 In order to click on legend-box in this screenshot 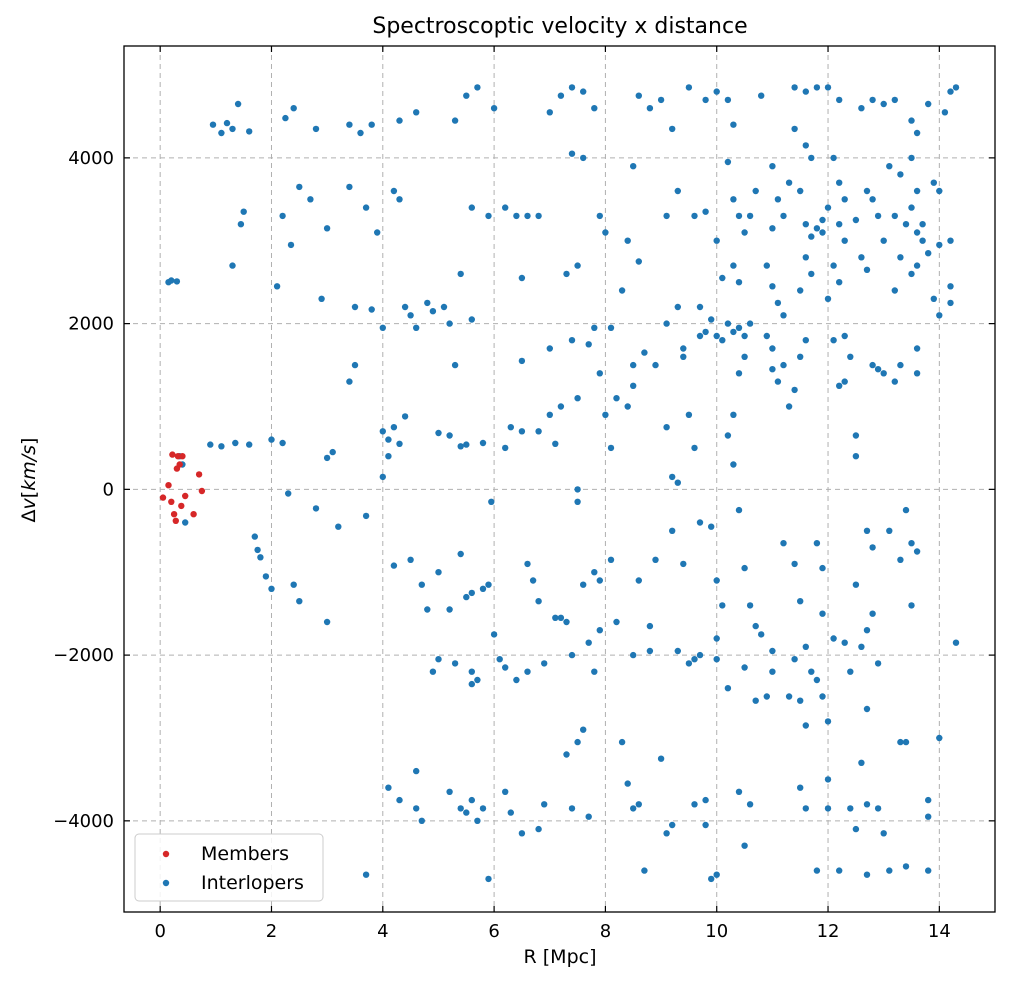, I will do `click(229, 867)`.